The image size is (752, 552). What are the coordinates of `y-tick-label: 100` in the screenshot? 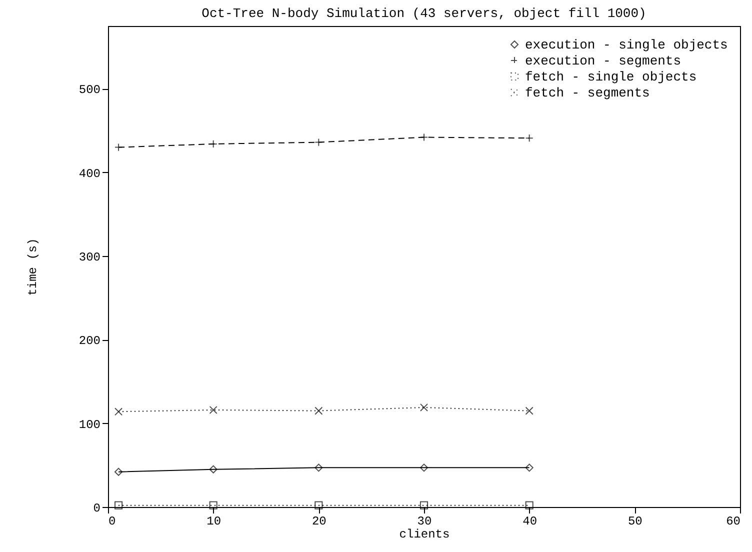 It's located at (89, 425).